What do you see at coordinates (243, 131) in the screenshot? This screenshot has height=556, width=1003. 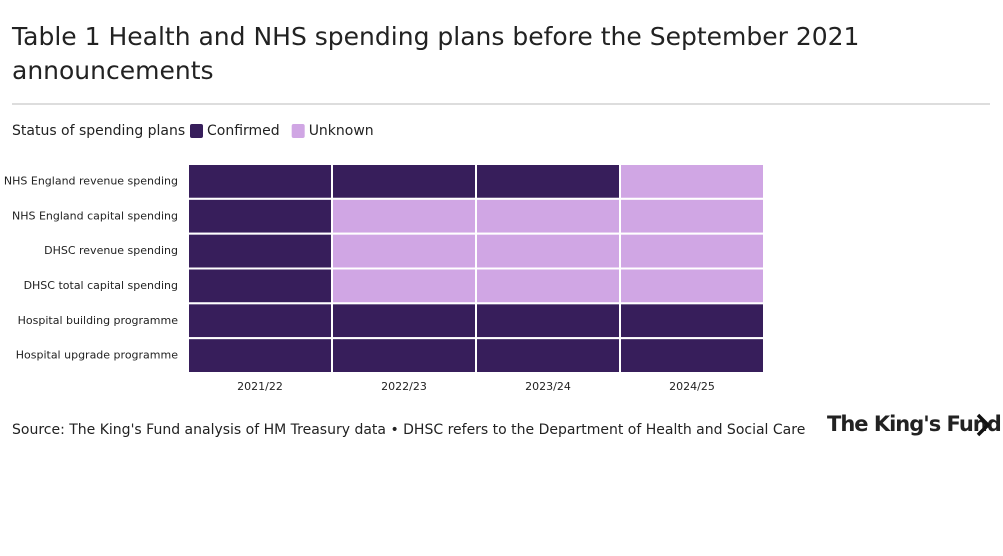 I see `legend-label: Confirmed` at bounding box center [243, 131].